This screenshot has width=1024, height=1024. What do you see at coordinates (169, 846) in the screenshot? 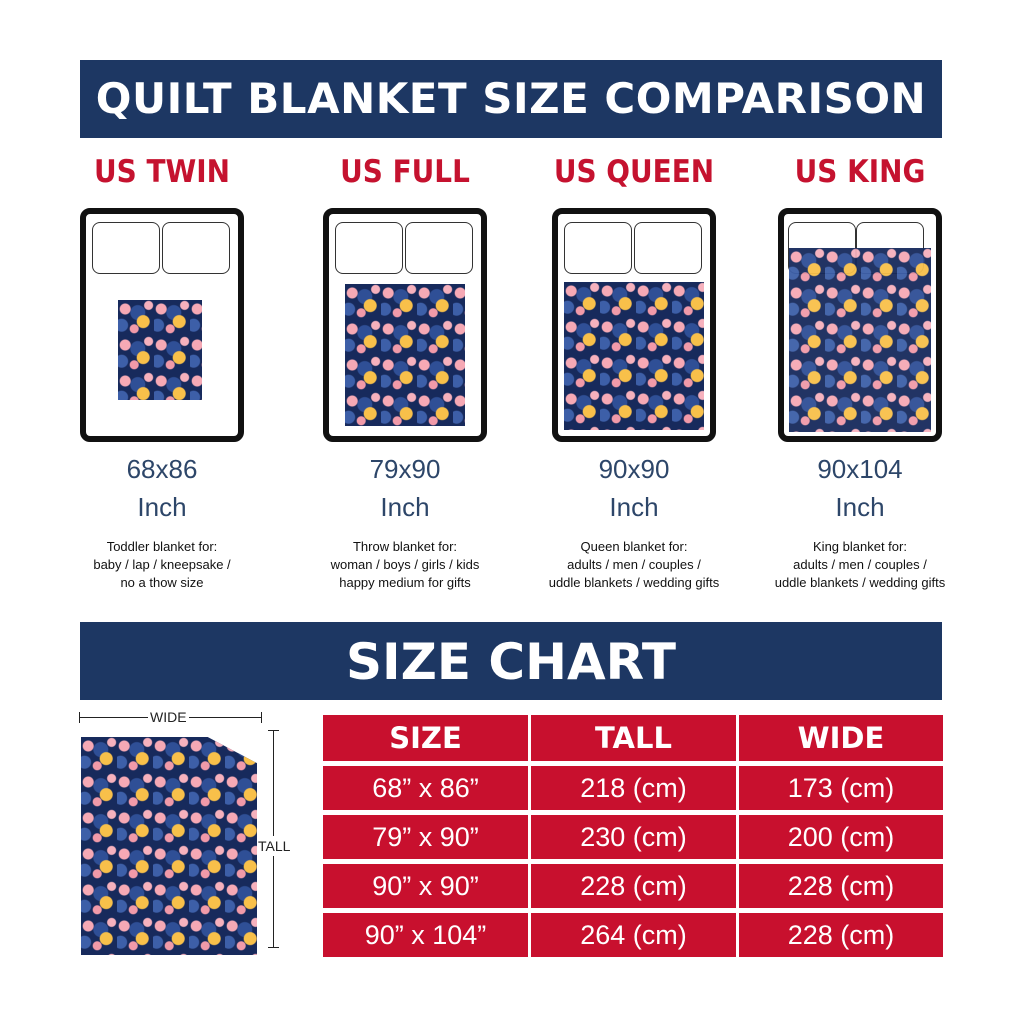
I see `blanket-sample-image` at bounding box center [169, 846].